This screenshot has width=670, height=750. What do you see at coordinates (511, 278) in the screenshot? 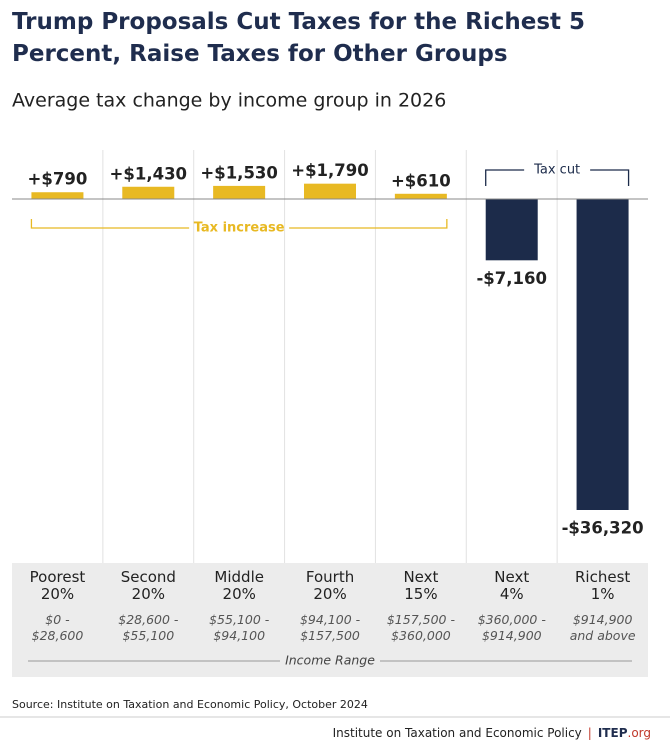
I see `value-label: -$7,160` at bounding box center [511, 278].